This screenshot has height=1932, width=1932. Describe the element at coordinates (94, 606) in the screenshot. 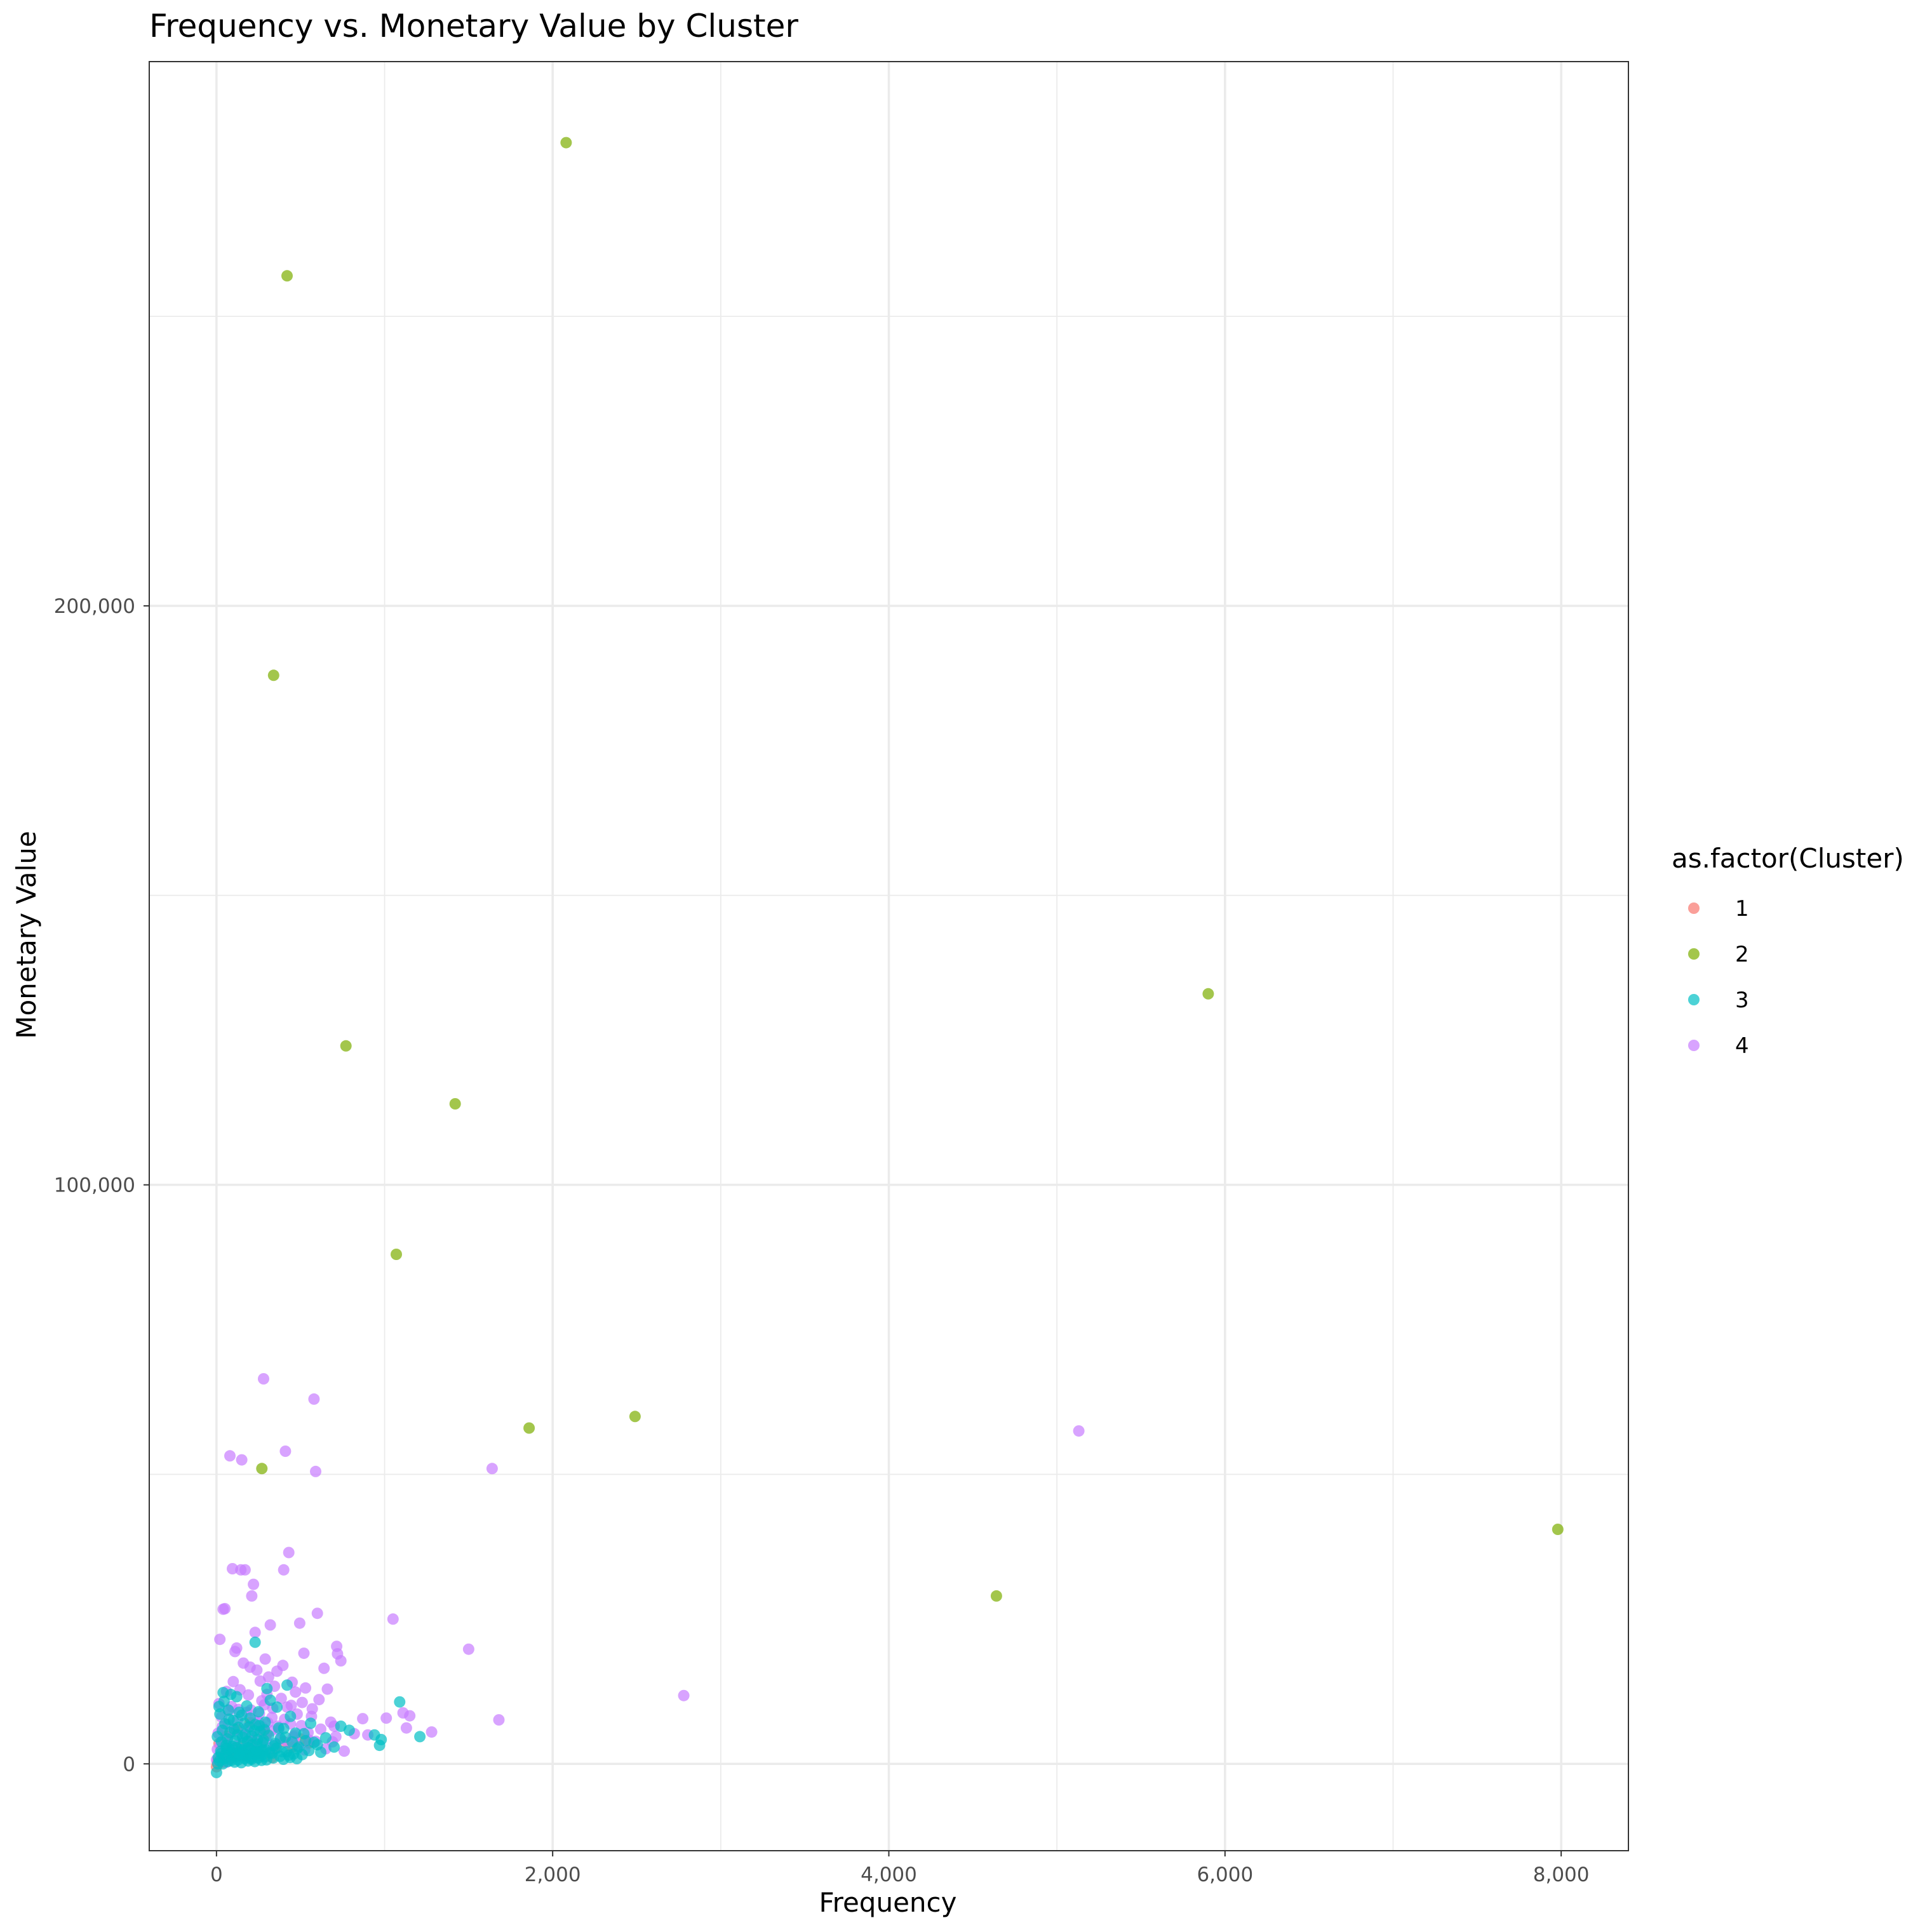

I see `y-tick-label: 200,000` at that location.